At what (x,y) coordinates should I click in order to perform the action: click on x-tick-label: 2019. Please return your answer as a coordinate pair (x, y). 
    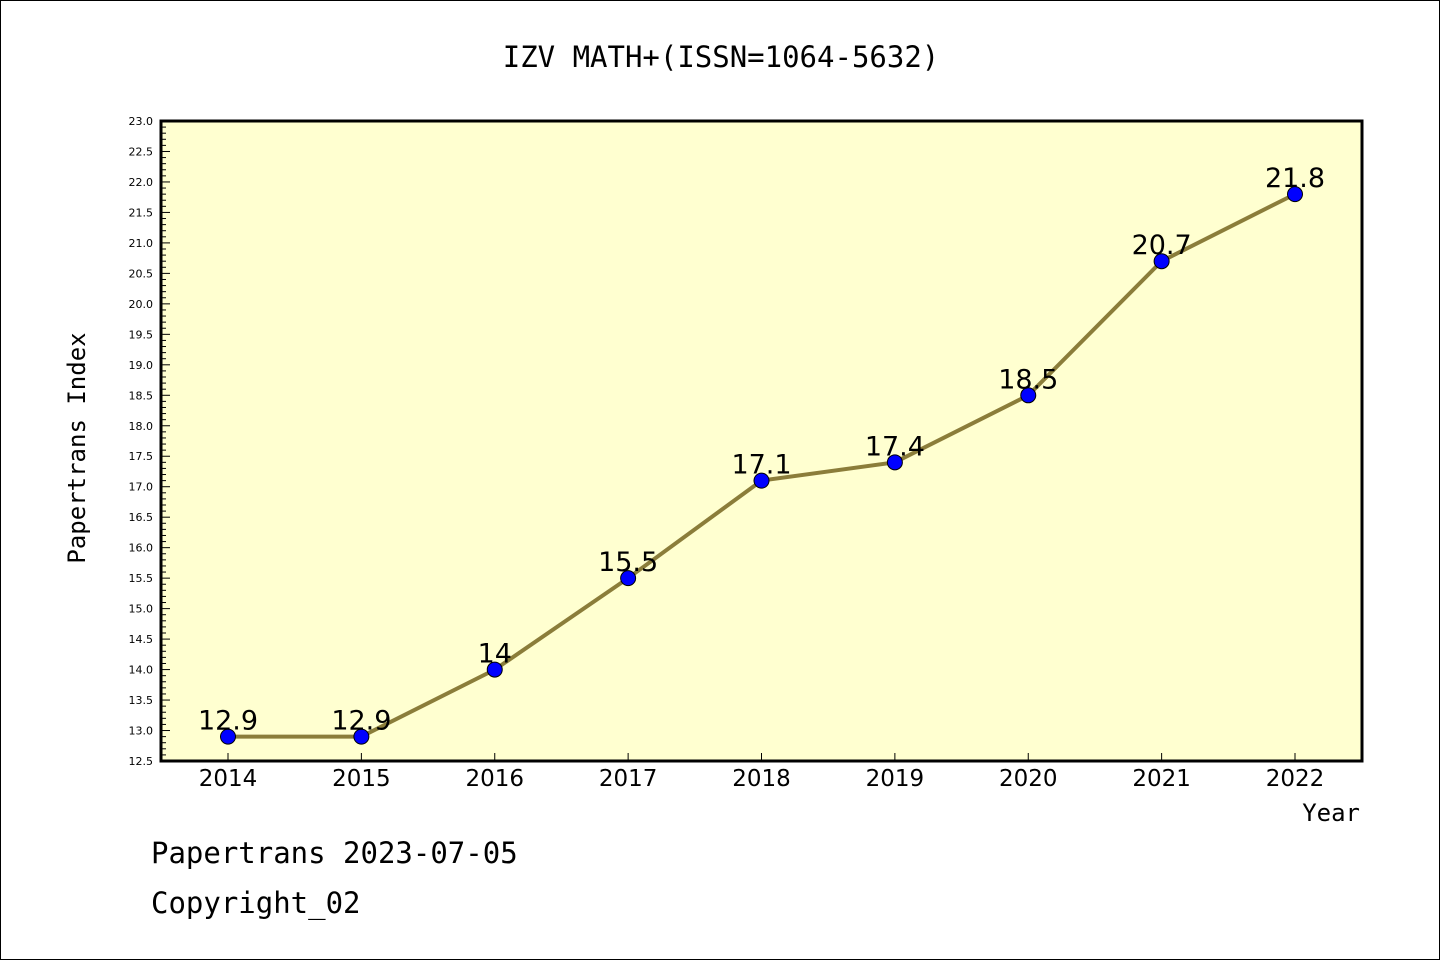
    Looking at the image, I should click on (895, 779).